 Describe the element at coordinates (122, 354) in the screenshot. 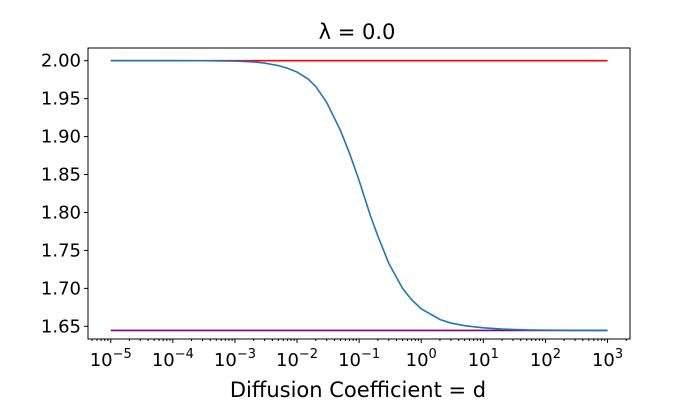

I see `x-tick-label-exponent: −5` at that location.